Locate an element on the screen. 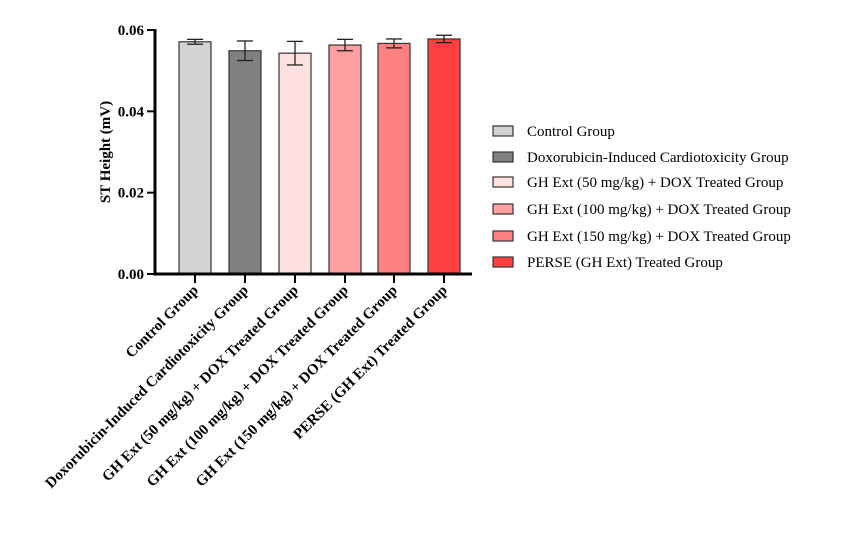 The height and width of the screenshot is (542, 841). legend-label: PERSE (GH Ext) Treated Group is located at coordinates (625, 263).